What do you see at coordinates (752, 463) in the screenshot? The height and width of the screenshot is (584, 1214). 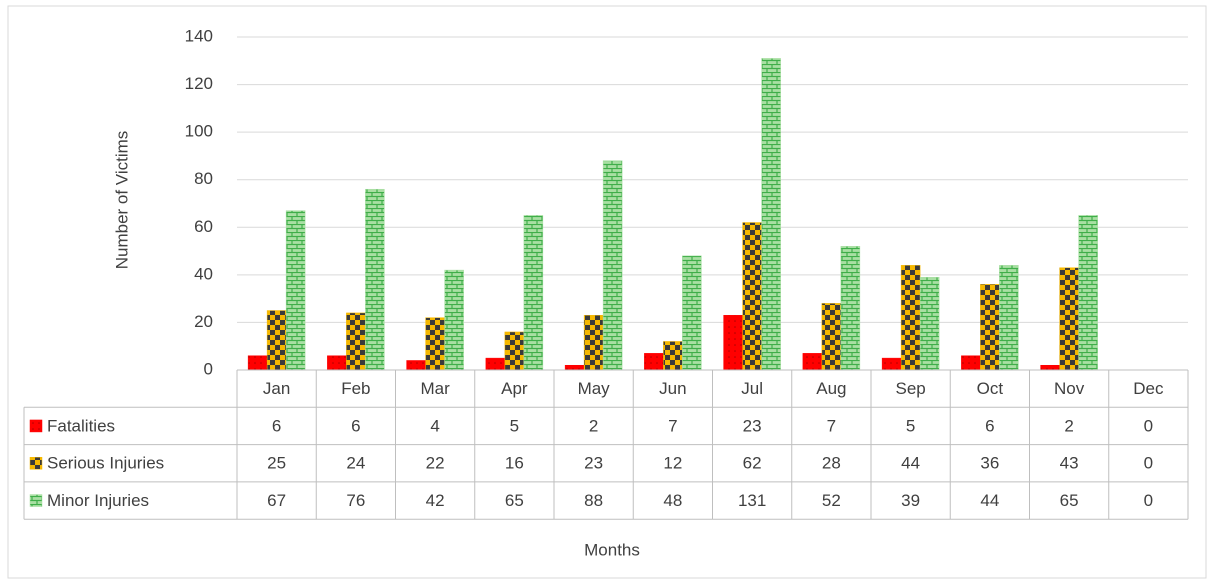 I see `table-value: 62` at bounding box center [752, 463].